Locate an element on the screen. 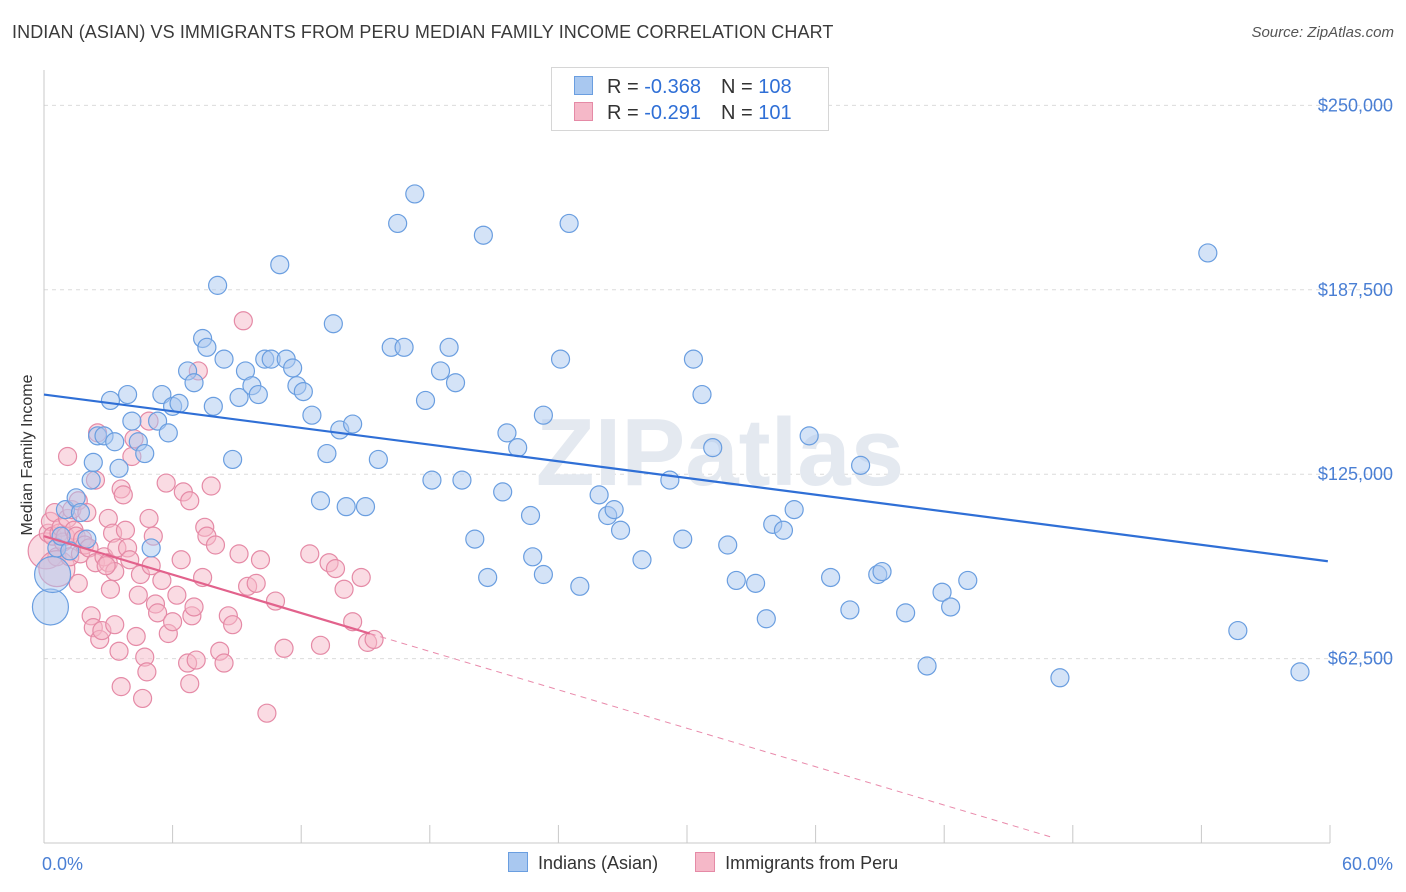  legend-r-value: -0.291 is located at coordinates (672, 113).